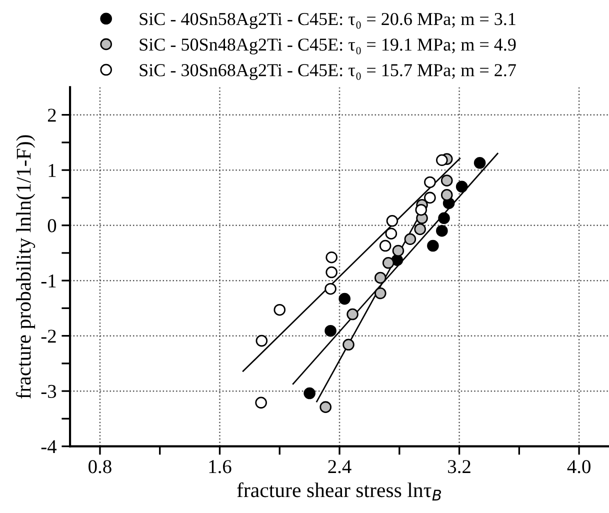  What do you see at coordinates (52, 115) in the screenshot?
I see `y-tick-label: 2` at bounding box center [52, 115].